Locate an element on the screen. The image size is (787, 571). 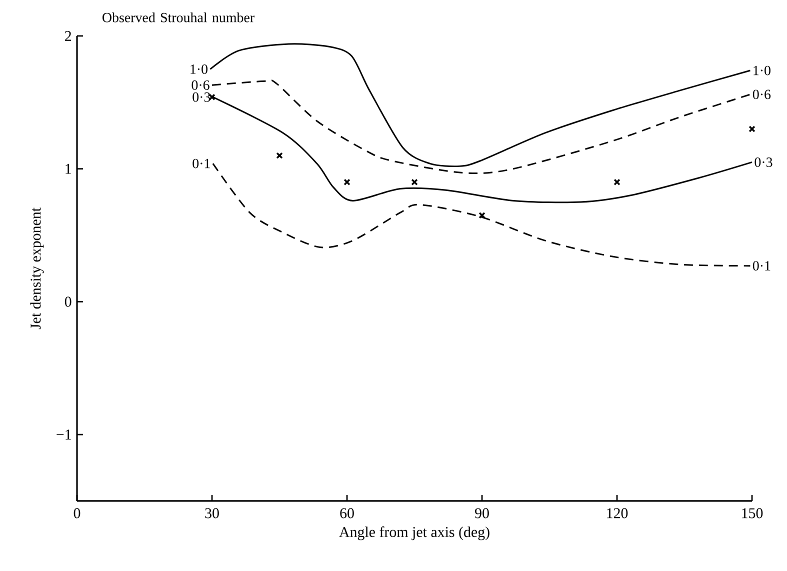
text: 0·1 is located at coordinates (201, 163).